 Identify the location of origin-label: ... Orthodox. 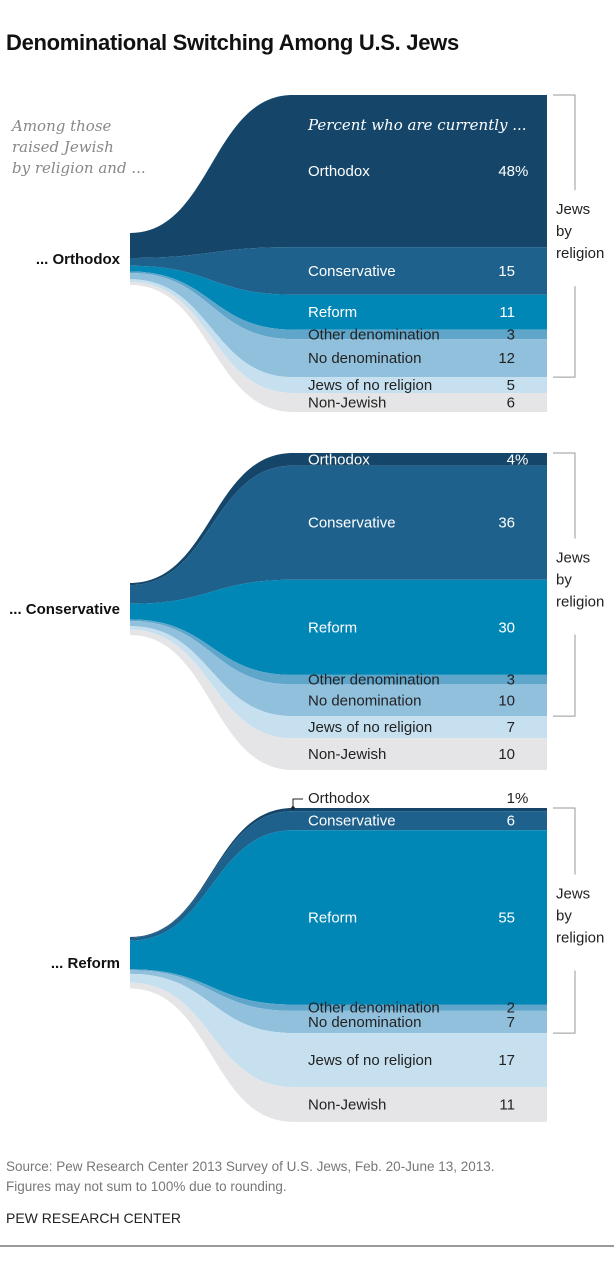
(78, 259).